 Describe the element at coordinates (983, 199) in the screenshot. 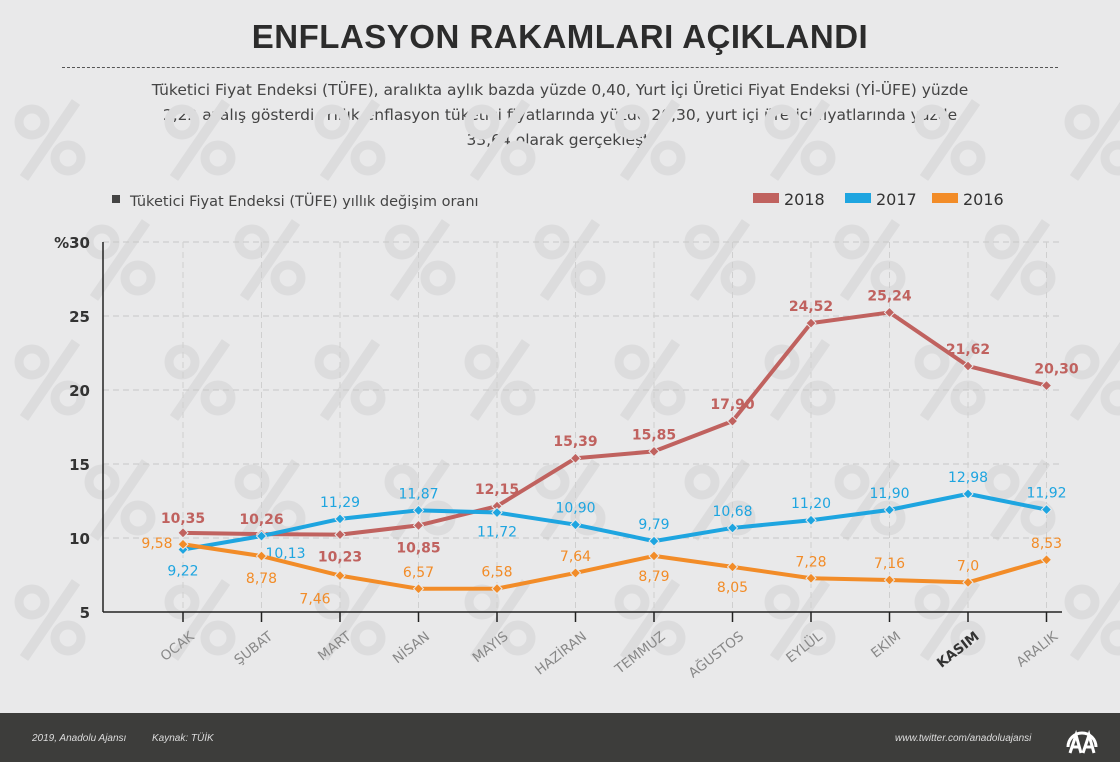

I see `legend-label-2016: 2016` at that location.